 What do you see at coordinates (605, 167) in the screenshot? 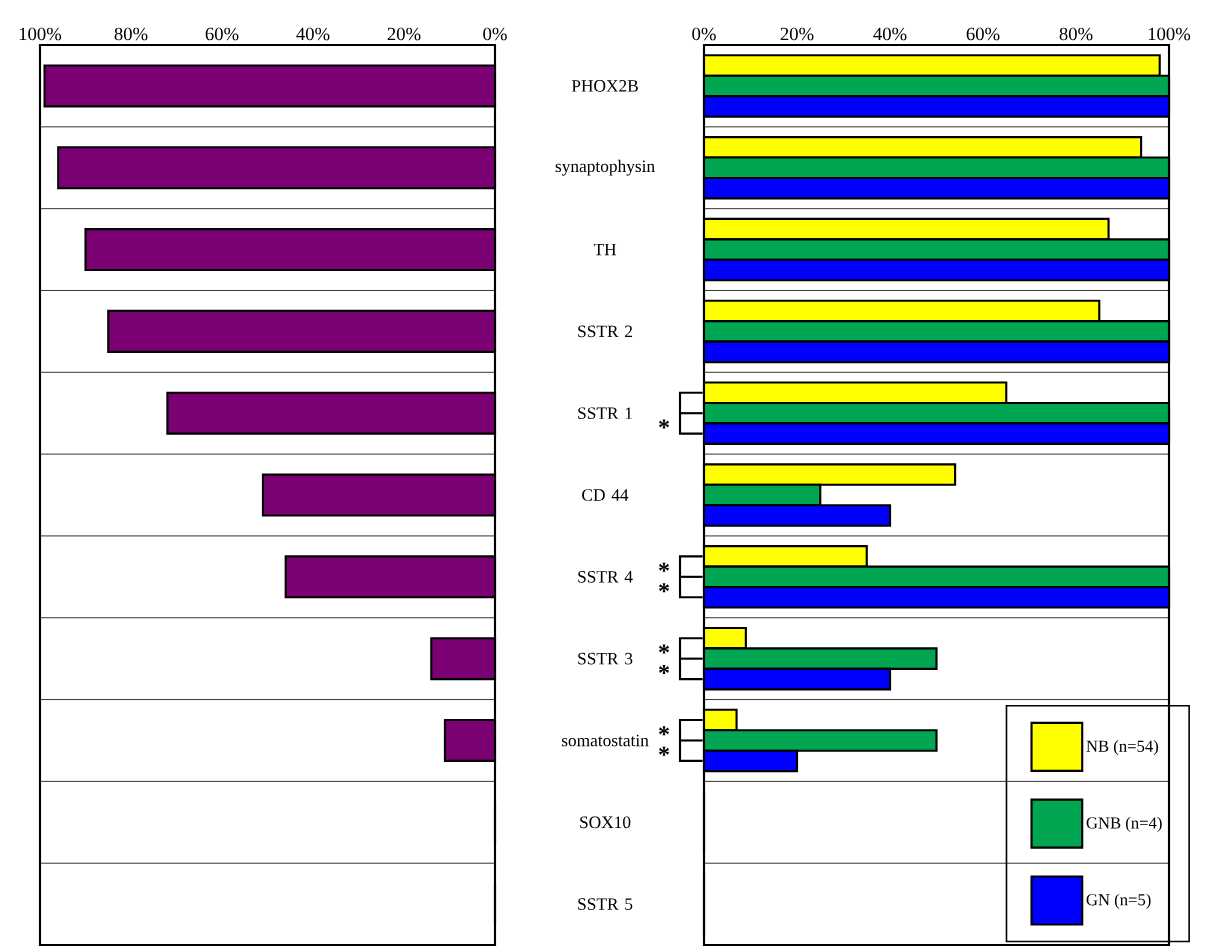
I see `y-tick-label: synaptophysin` at bounding box center [605, 167].